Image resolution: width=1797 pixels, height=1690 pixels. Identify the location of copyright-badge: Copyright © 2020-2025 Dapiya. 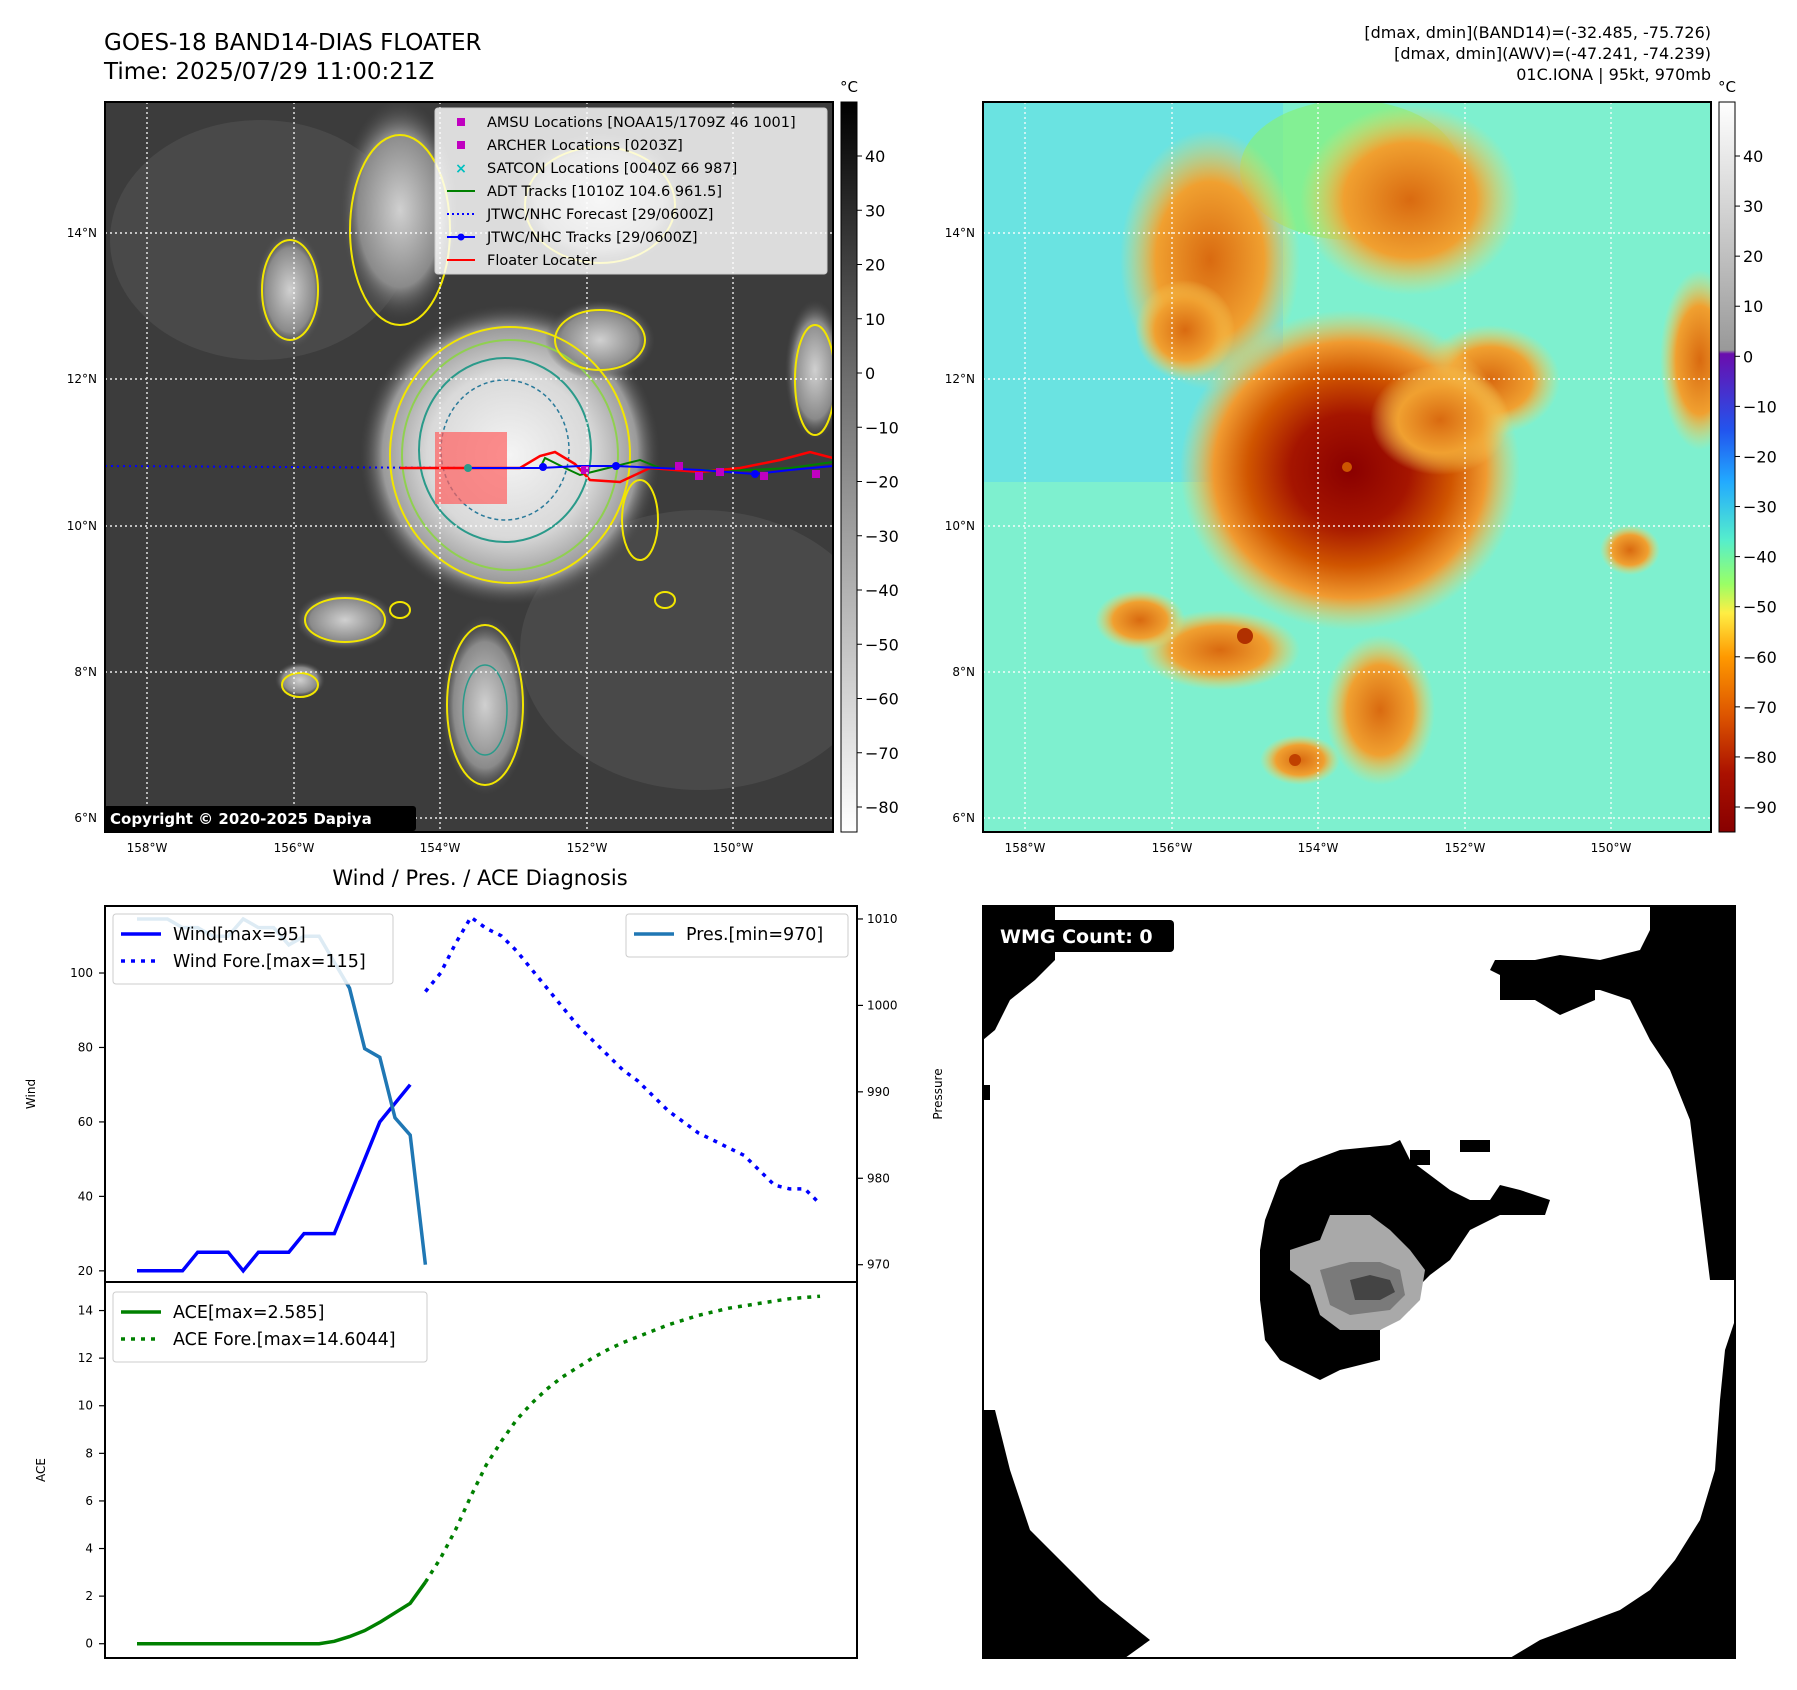
(260, 818).